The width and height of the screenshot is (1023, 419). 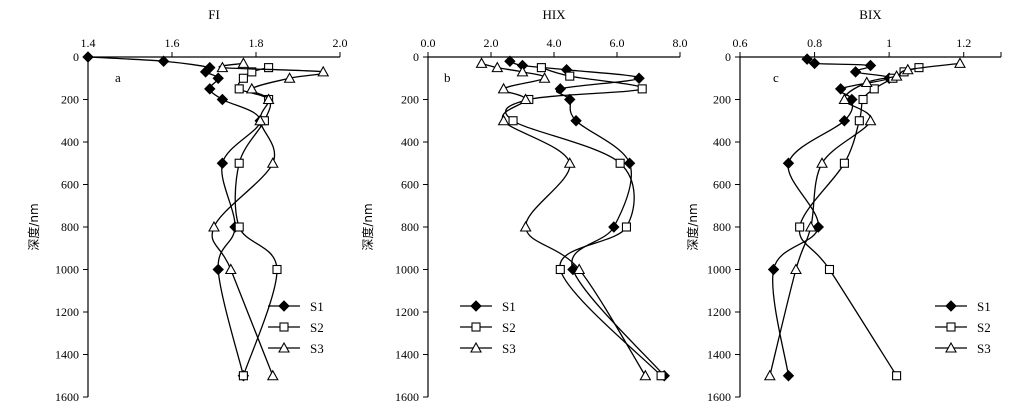 What do you see at coordinates (554, 43) in the screenshot?
I see `x-tick-label: 4.0` at bounding box center [554, 43].